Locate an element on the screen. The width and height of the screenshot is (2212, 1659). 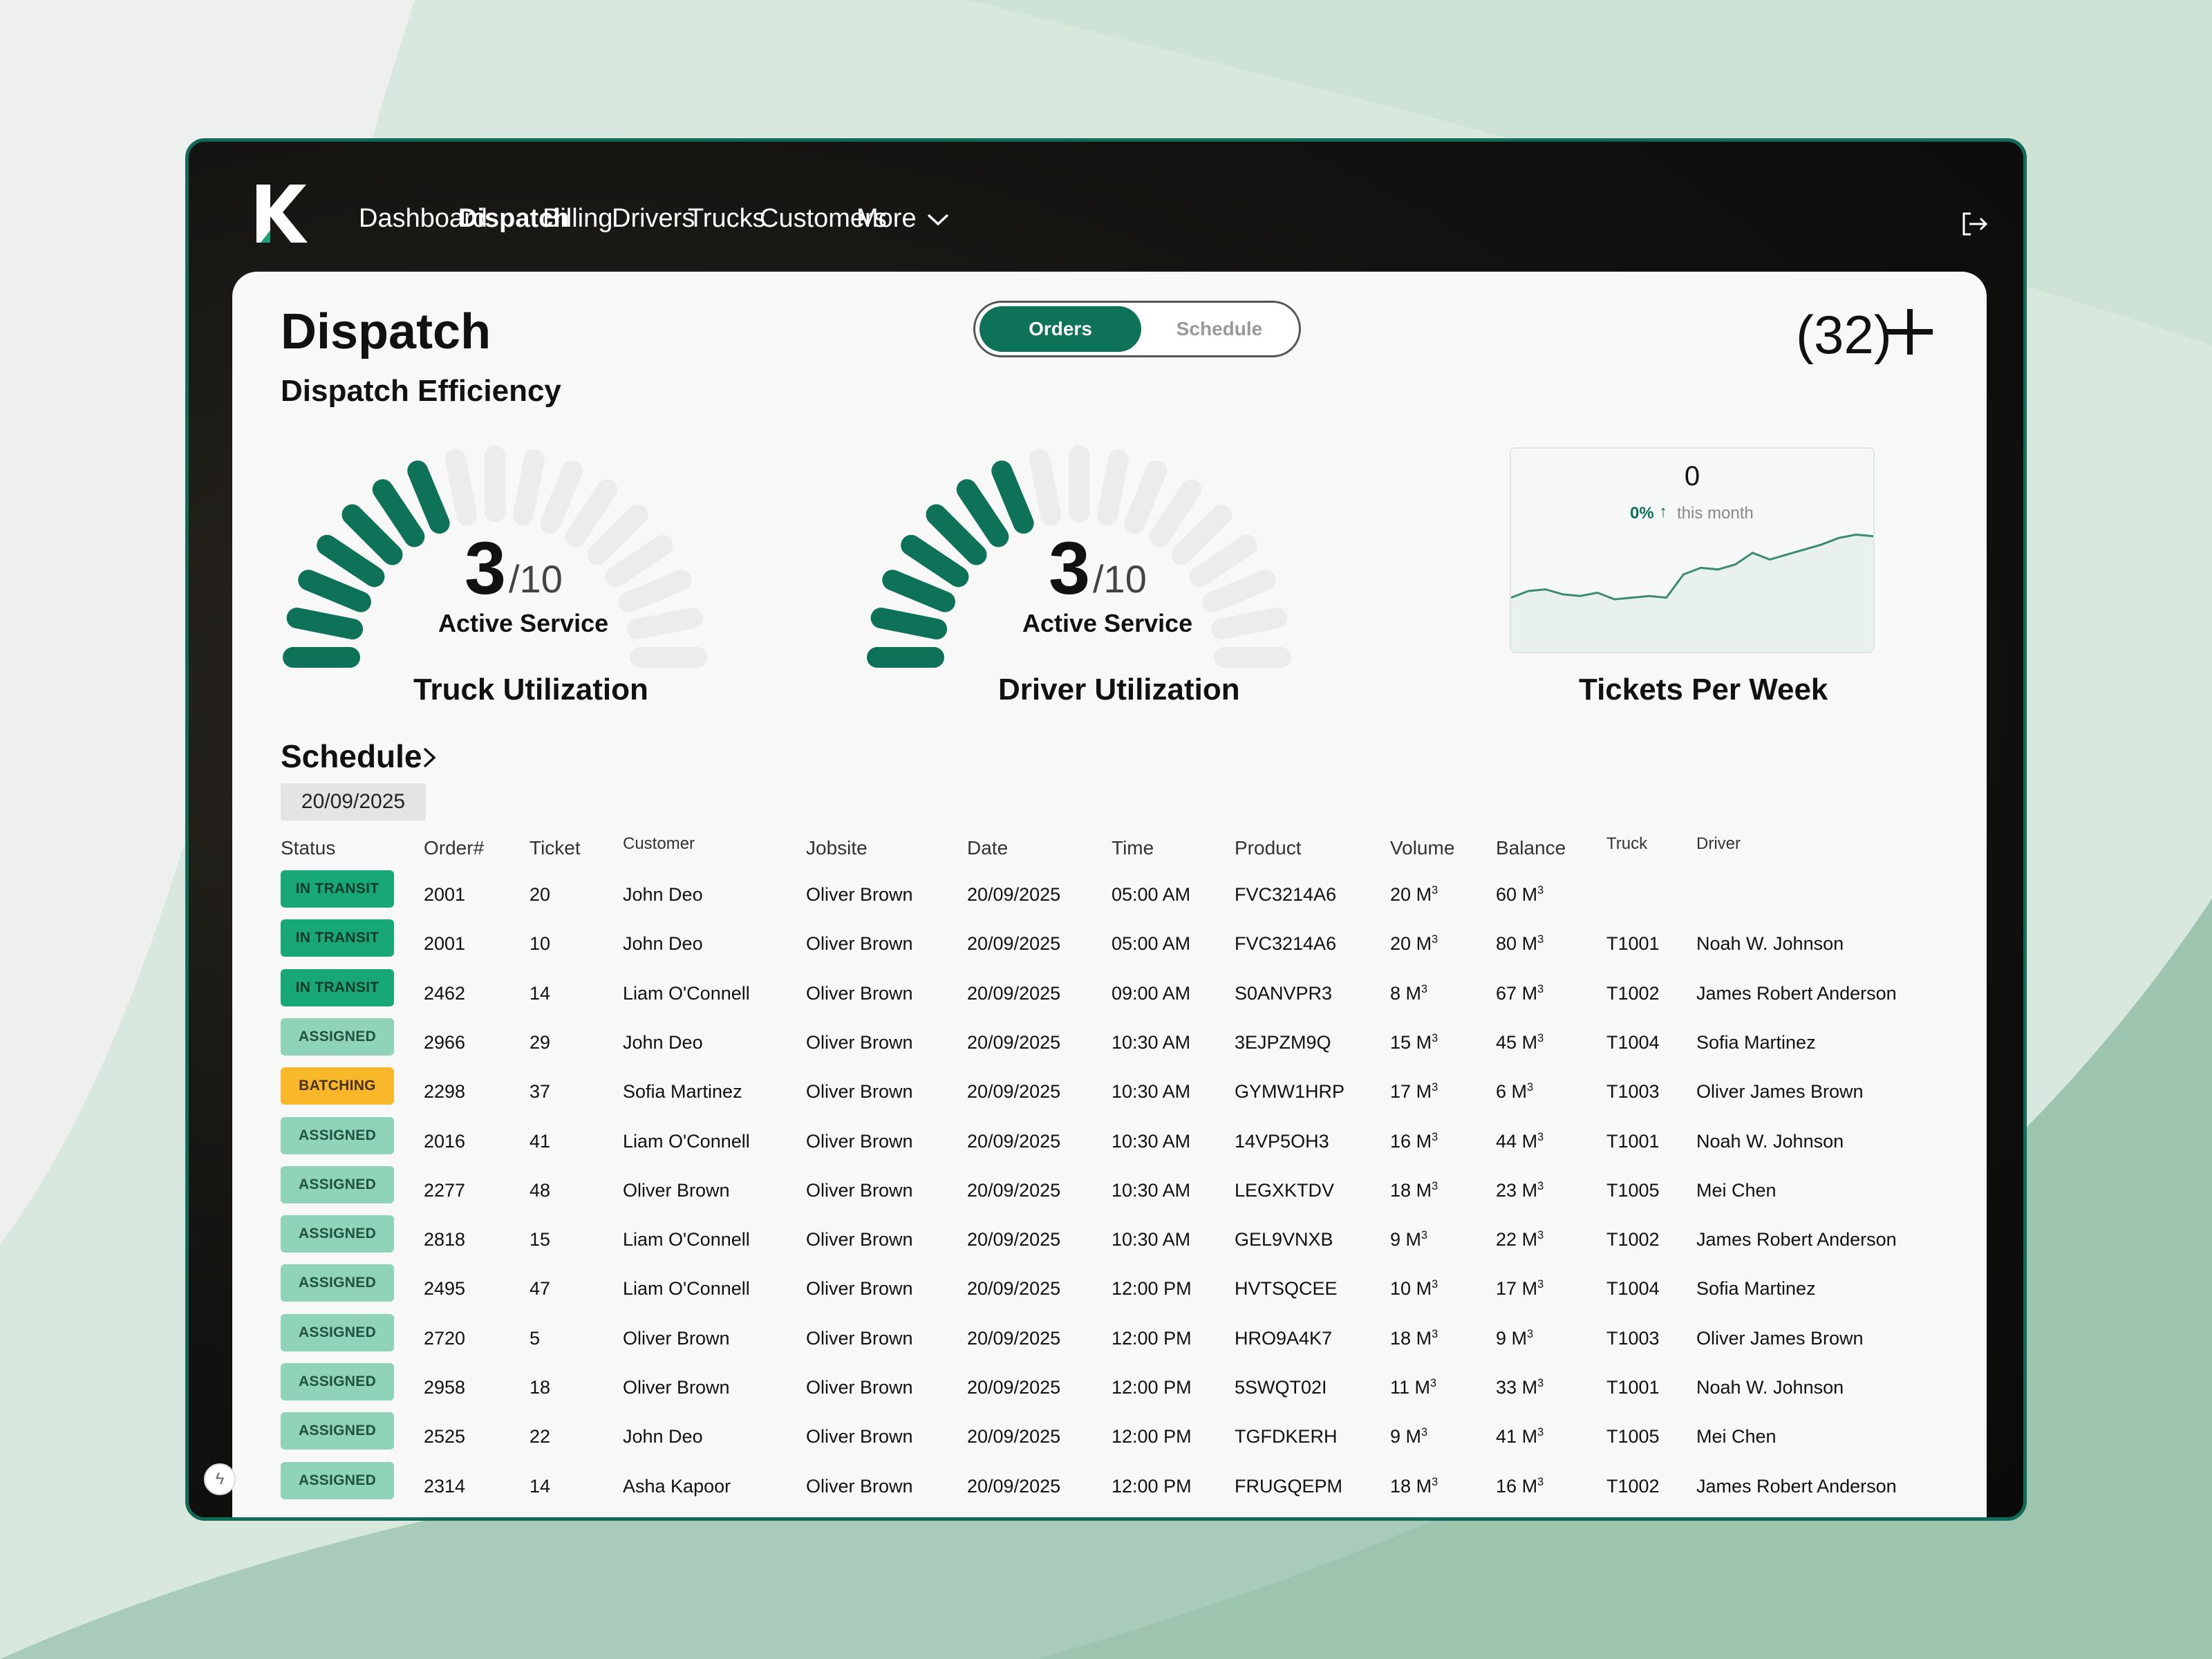
chevron-right-icon is located at coordinates (429, 758).